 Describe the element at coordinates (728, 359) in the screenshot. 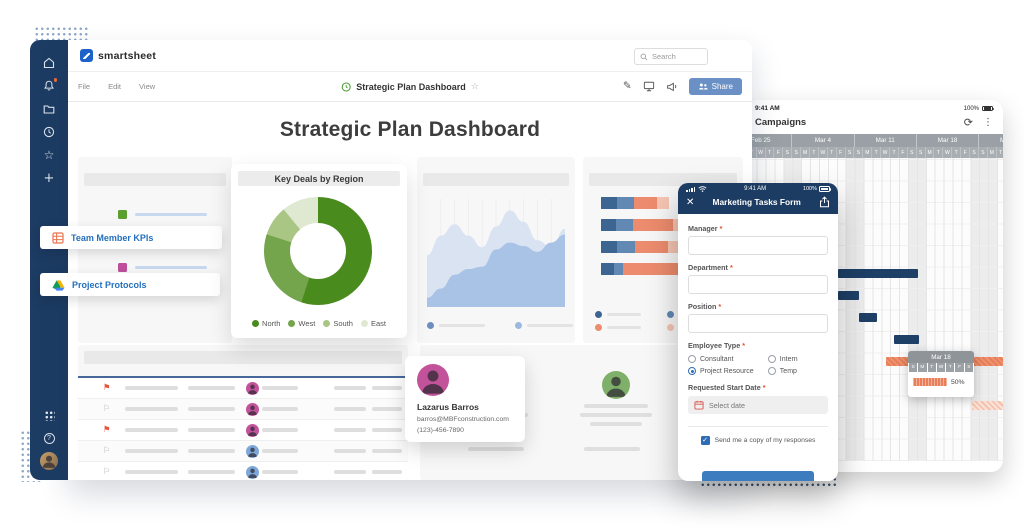

I see `radio-option-consultant: Consultant` at that location.